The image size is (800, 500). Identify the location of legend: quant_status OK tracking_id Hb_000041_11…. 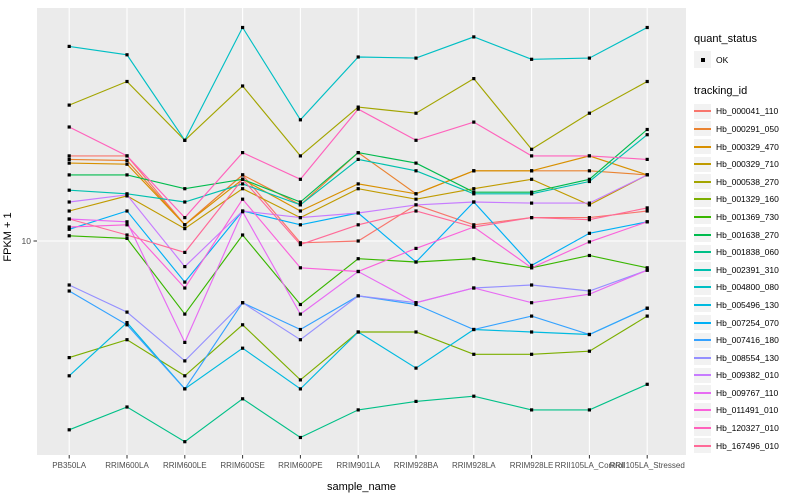
(746, 243).